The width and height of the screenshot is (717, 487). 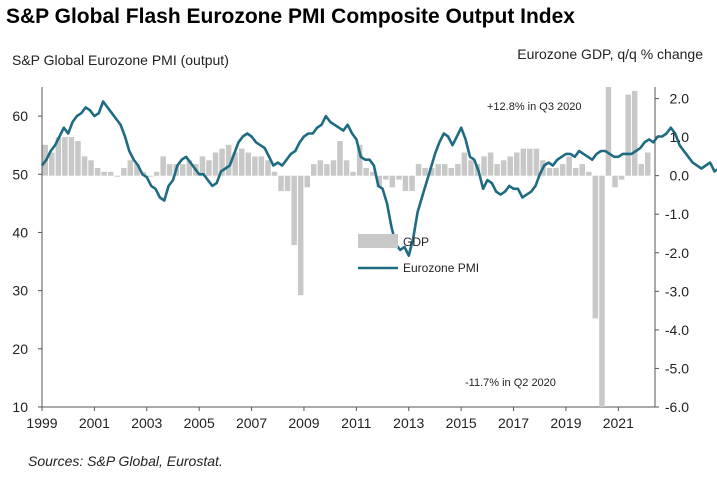 I want to click on left-tick-label: 30, so click(x=20, y=291).